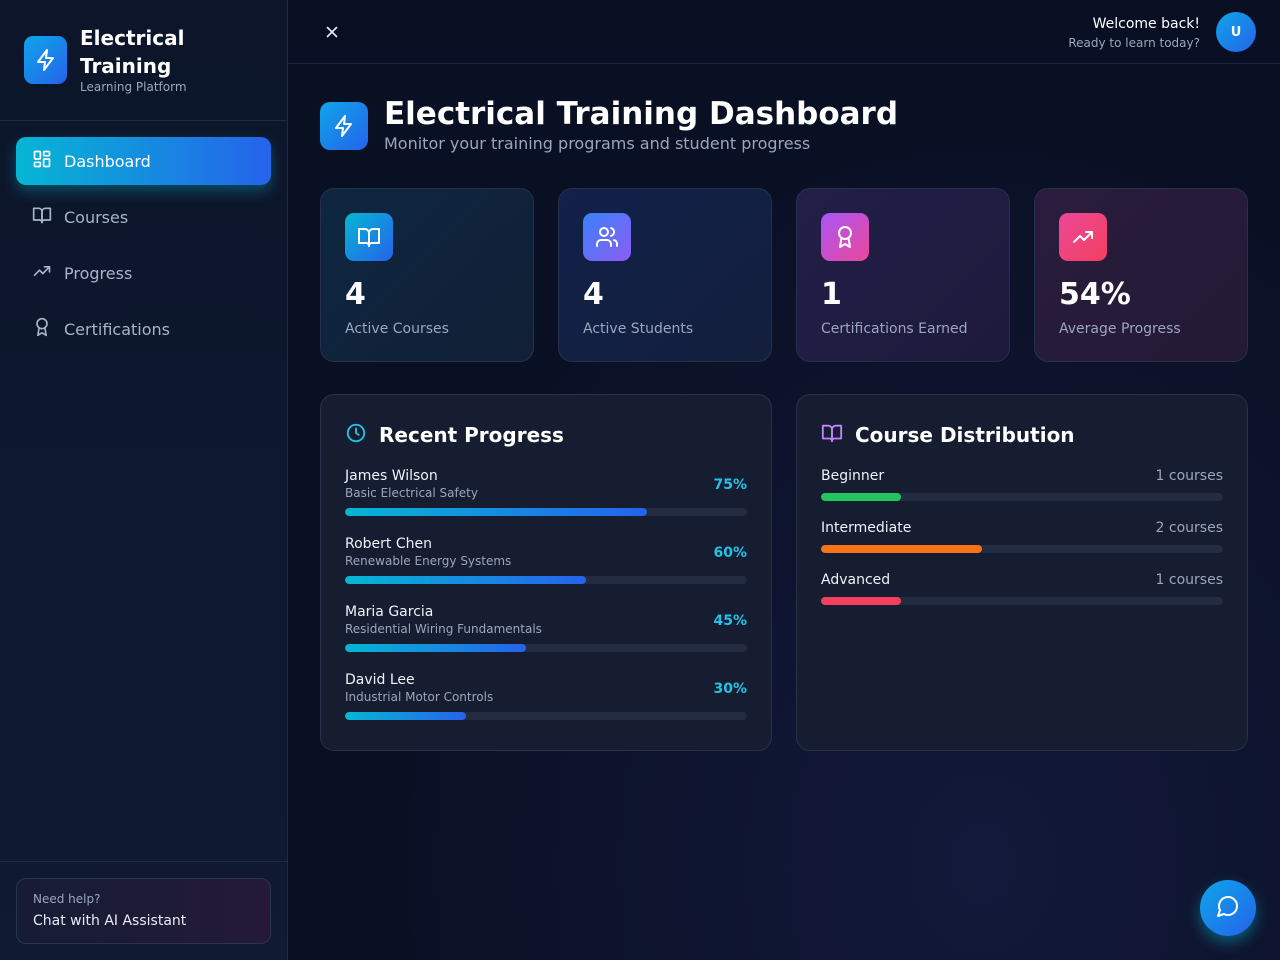 The height and width of the screenshot is (960, 1280). Describe the element at coordinates (866, 528) in the screenshot. I see `level-name: Intermediate` at that location.